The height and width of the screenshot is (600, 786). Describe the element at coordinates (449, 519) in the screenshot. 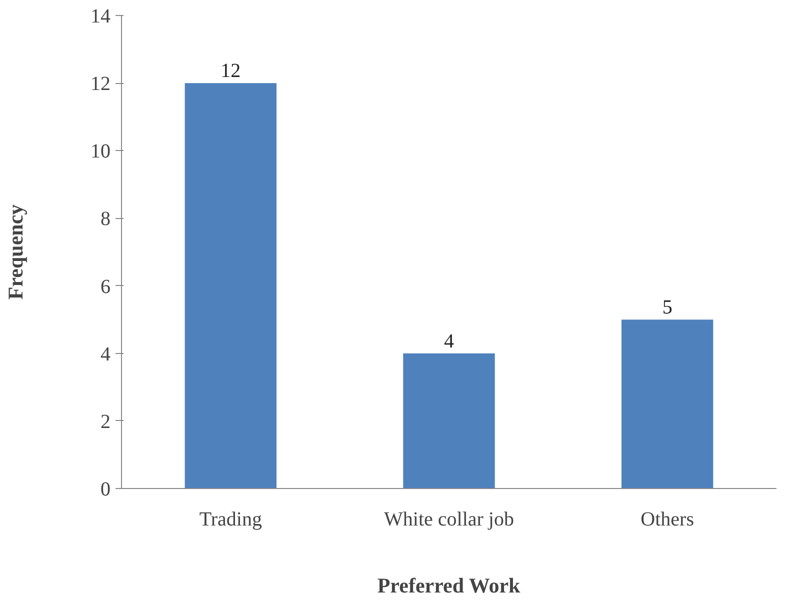

I see `x-tick-label: White collar job` at that location.